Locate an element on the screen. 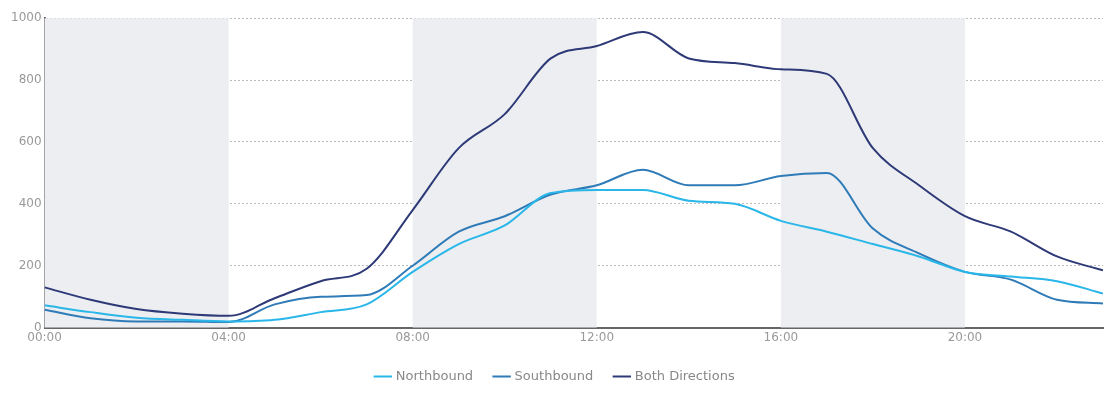  x-tick-label: 00:00 is located at coordinates (44, 336).